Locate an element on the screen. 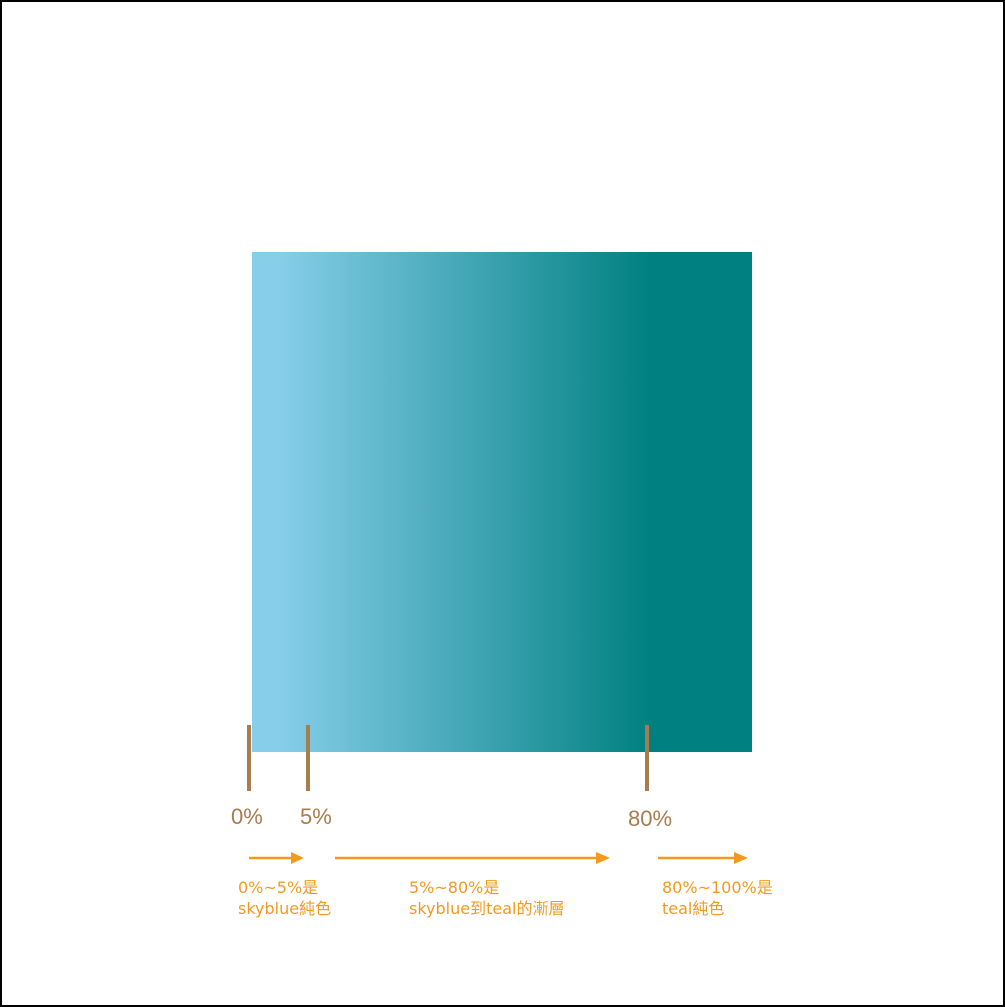 Image resolution: width=1005 pixels, height=1007 pixels. range-note-80-100: 80%~100%是 teal純色 is located at coordinates (717, 898).